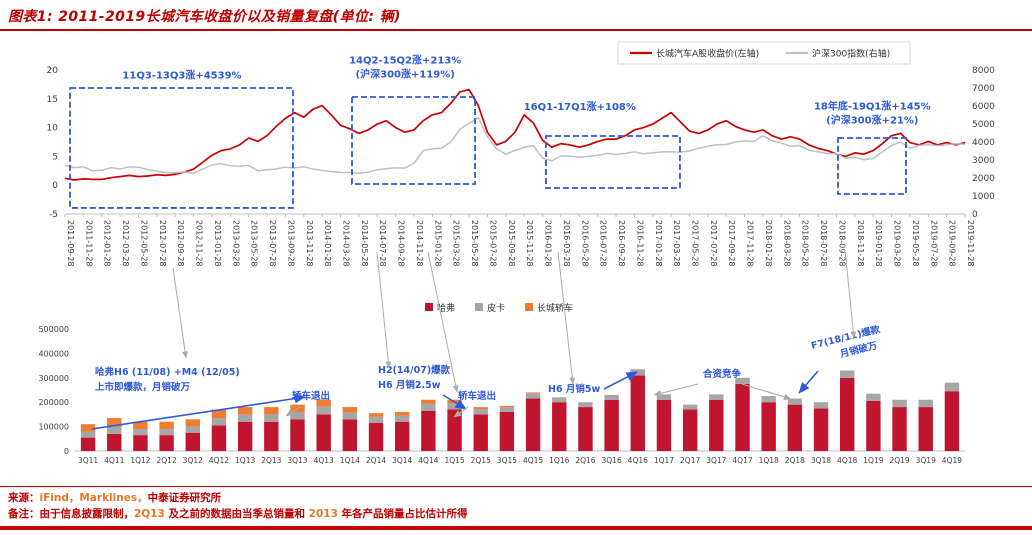 The image size is (1032, 535). I want to click on quarter-tick-label: 4Q18, so click(847, 460).